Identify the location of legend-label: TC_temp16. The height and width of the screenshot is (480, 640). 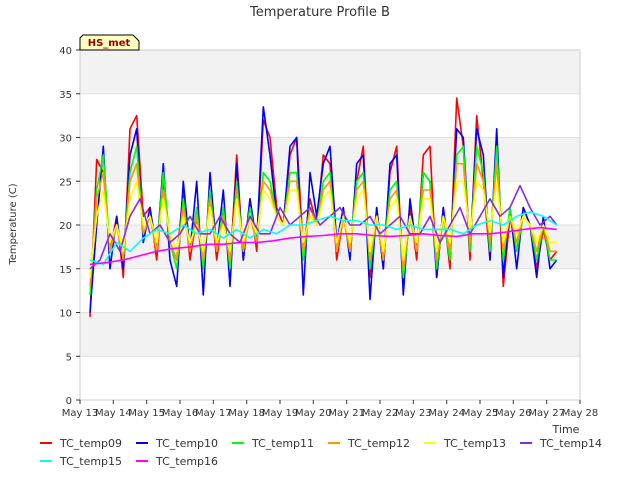
(186, 461).